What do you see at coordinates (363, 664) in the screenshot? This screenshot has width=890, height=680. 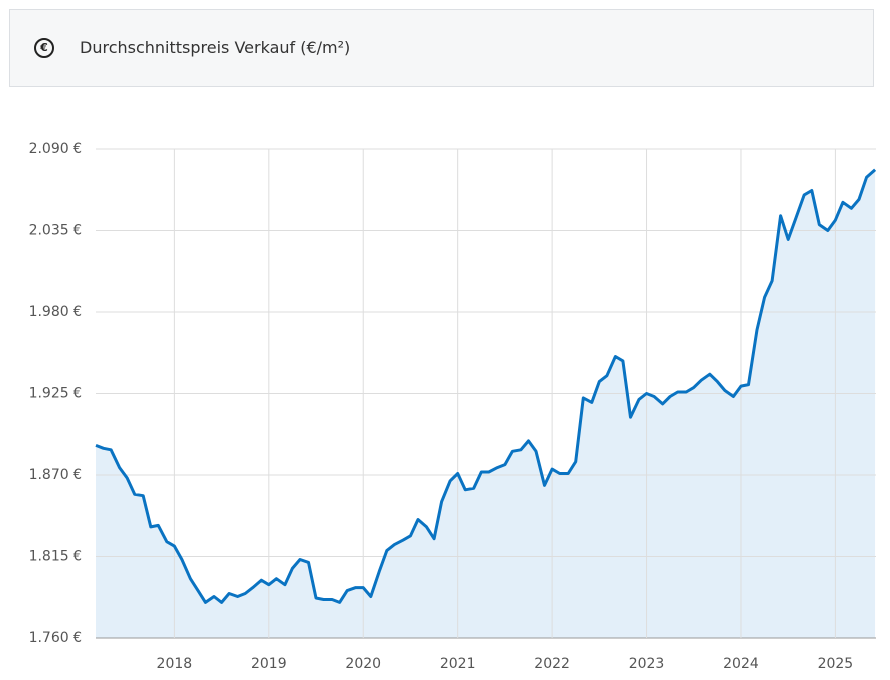 I see `x-tick-label: 2020` at bounding box center [363, 664].